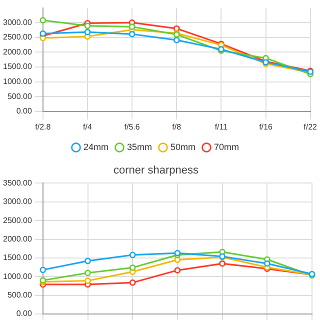  What do you see at coordinates (156, 170) in the screenshot?
I see `chart-title: corner sharpness` at bounding box center [156, 170].